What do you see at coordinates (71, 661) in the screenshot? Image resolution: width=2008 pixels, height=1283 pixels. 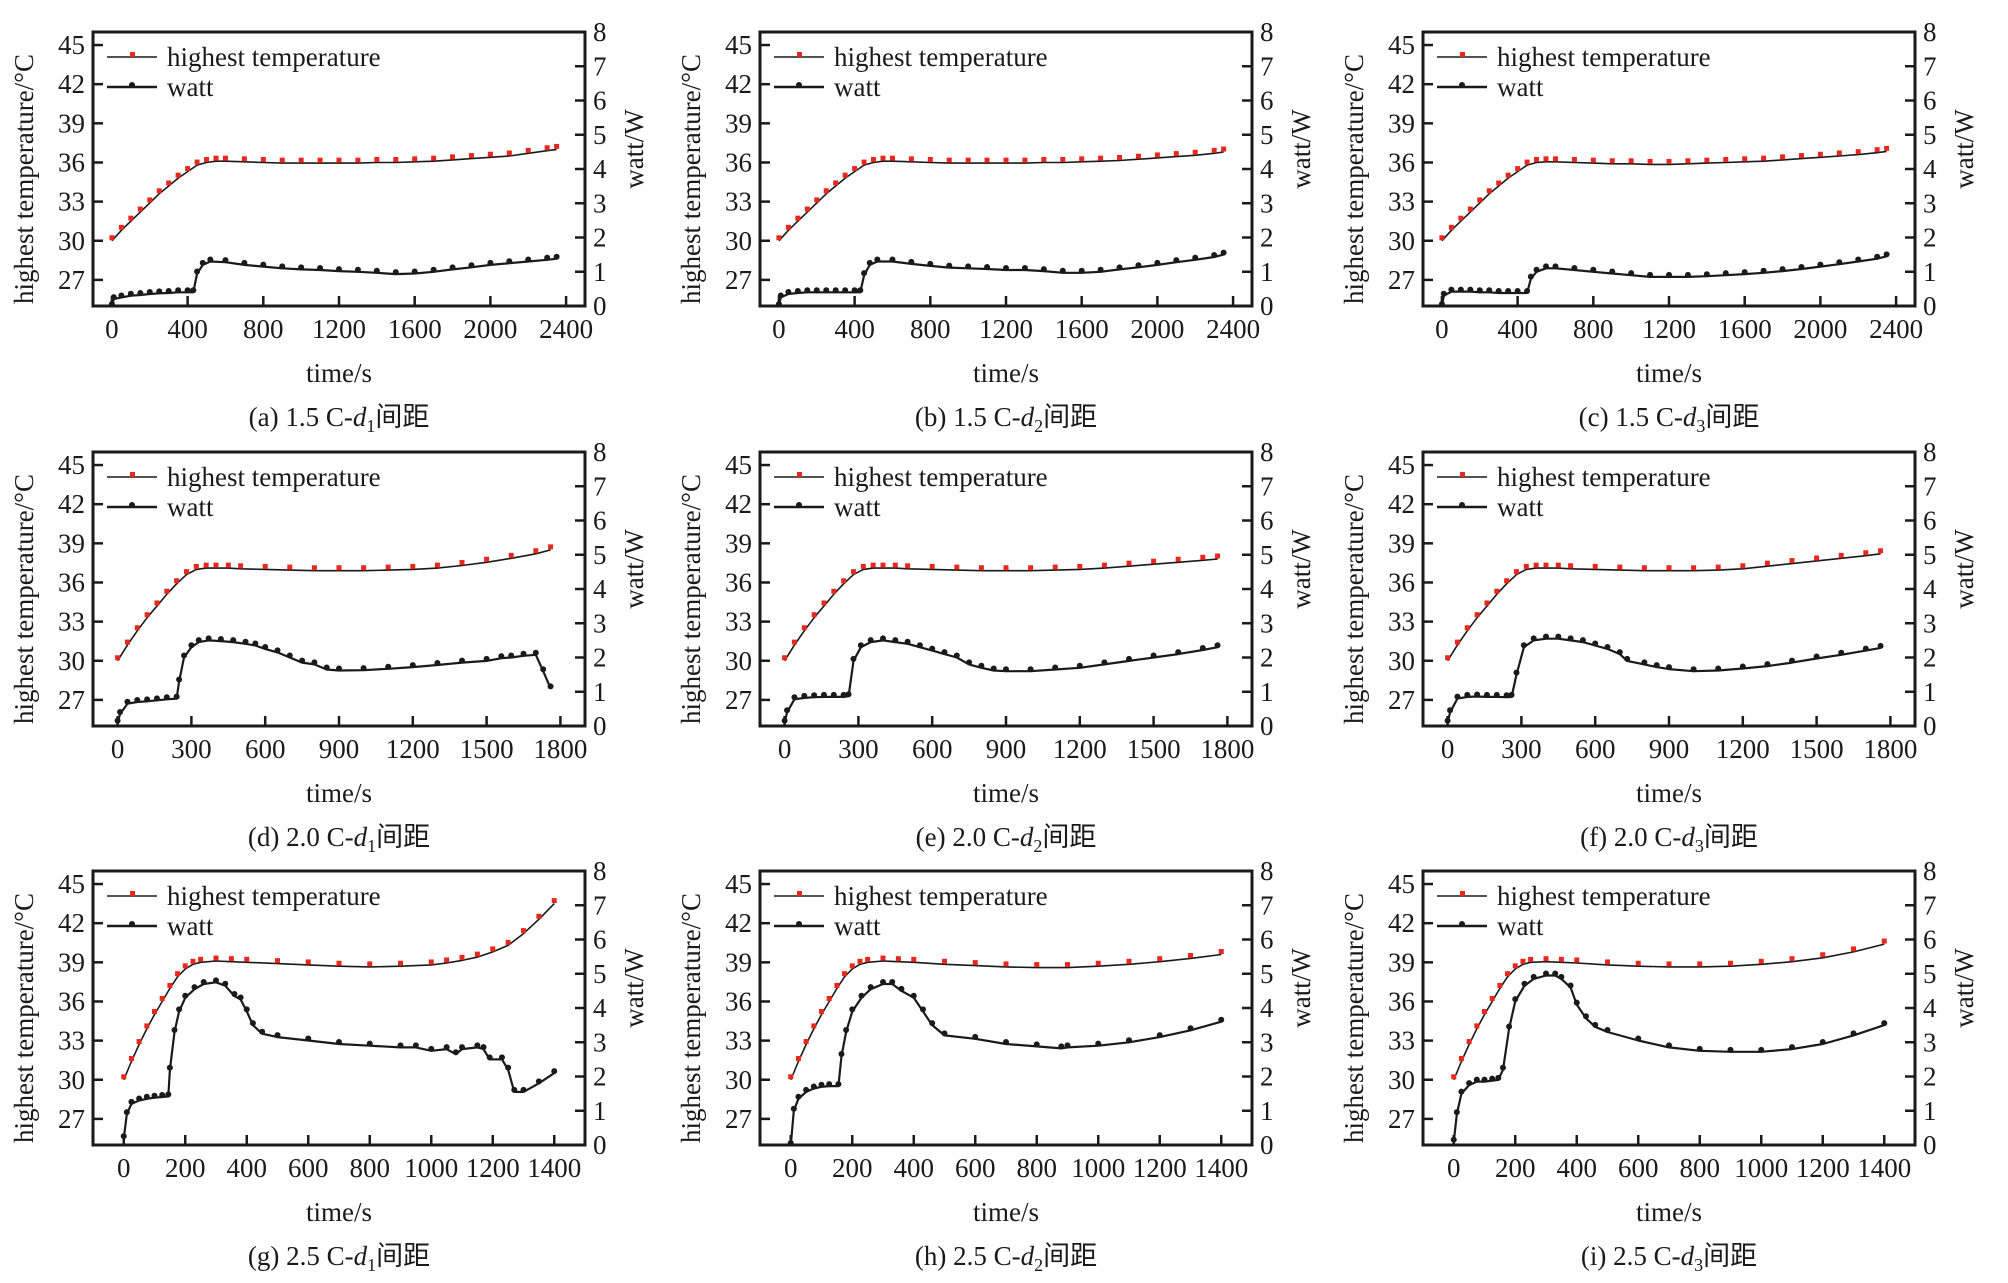 I see `y-left-tick-label: 30` at bounding box center [71, 661].